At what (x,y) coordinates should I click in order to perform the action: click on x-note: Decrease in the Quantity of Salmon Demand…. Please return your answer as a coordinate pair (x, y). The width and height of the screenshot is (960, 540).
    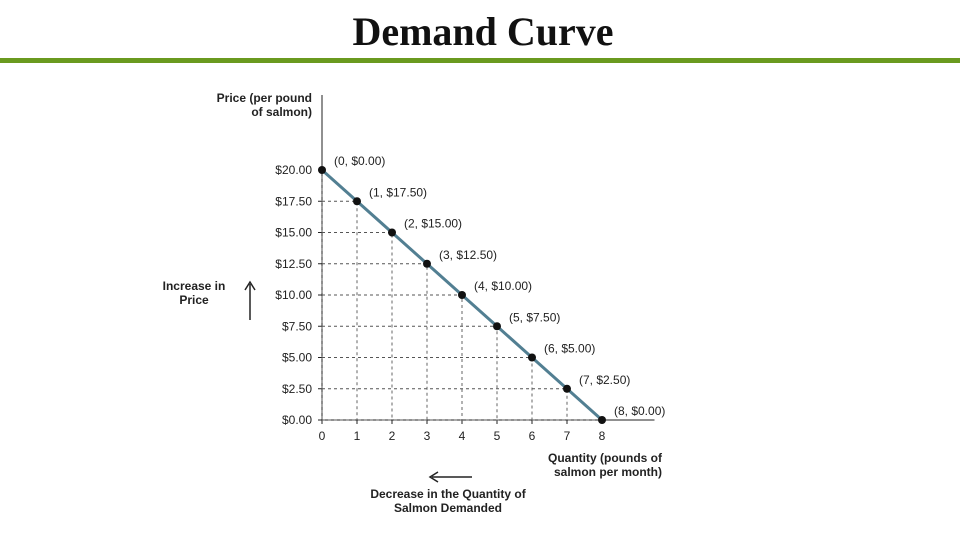
    Looking at the image, I should click on (448, 501).